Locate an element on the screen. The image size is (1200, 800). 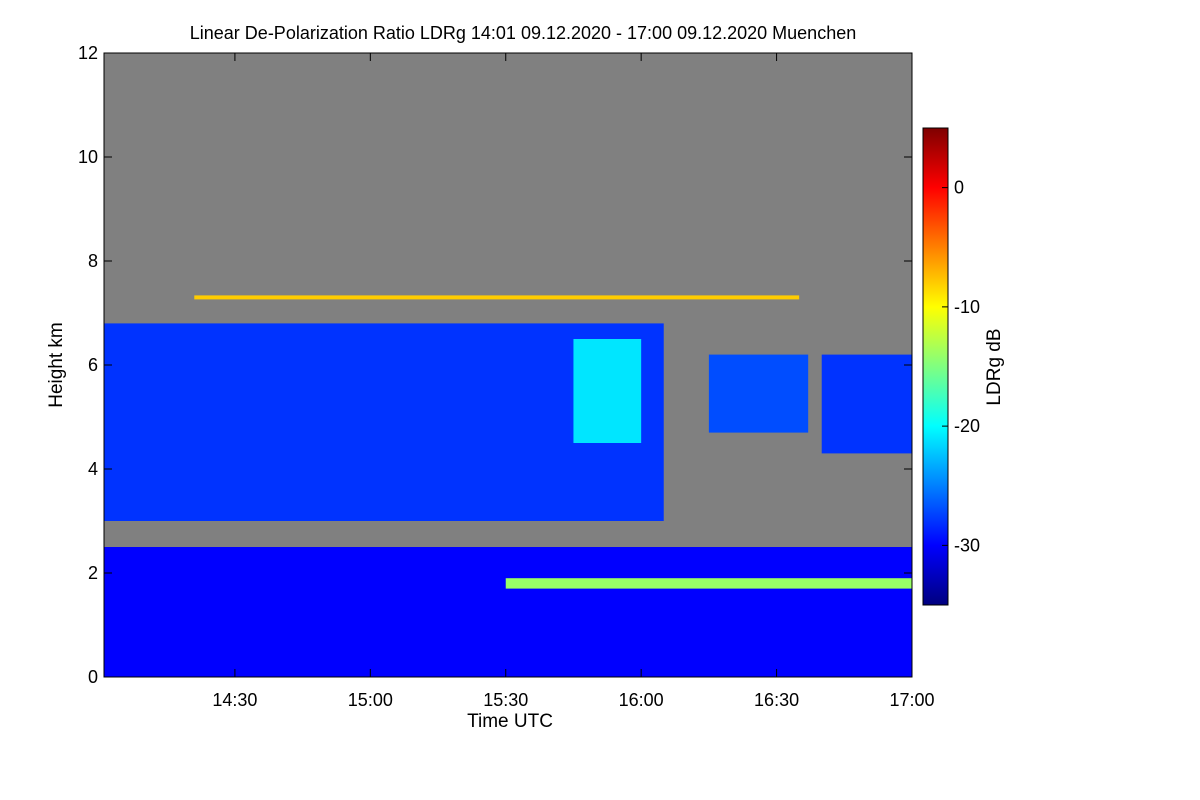
x-tick-label: 14:30 is located at coordinates (234, 700).